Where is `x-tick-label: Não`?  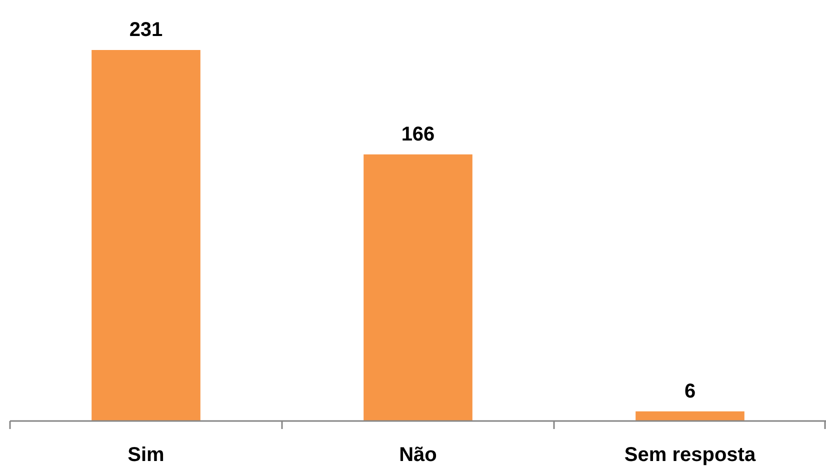
x-tick-label: Não is located at coordinates (418, 455).